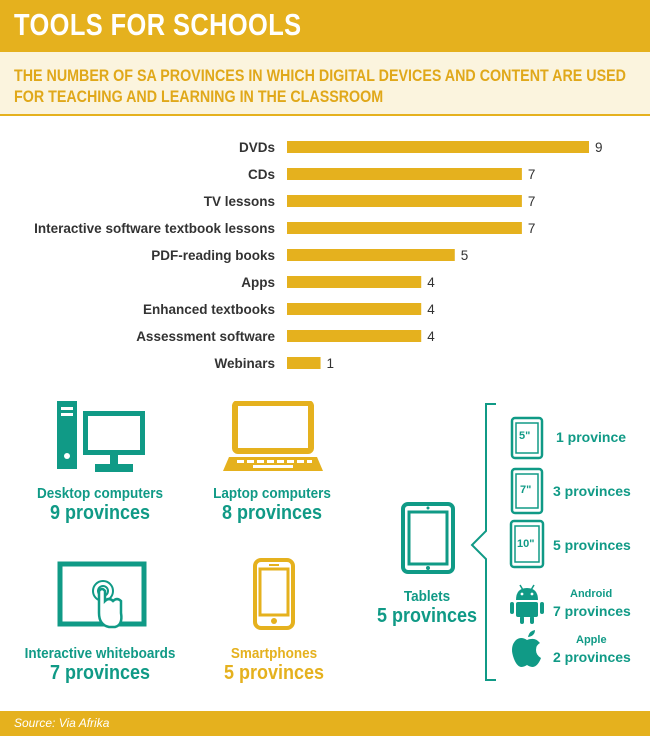  Describe the element at coordinates (274, 653) in the screenshot. I see `smartphone-name: Smartphones` at that location.